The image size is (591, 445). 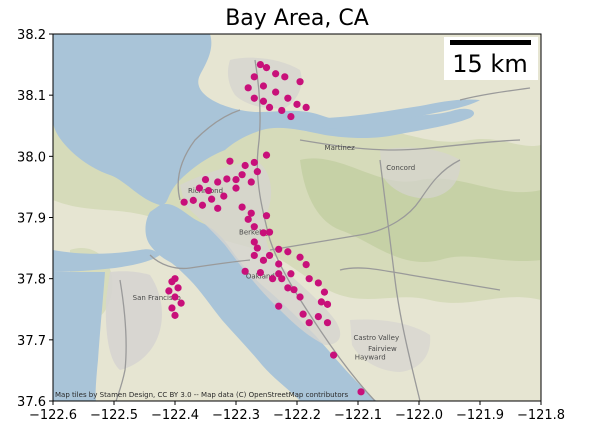 I want to click on x-tick-label: −122.4, so click(x=175, y=415).